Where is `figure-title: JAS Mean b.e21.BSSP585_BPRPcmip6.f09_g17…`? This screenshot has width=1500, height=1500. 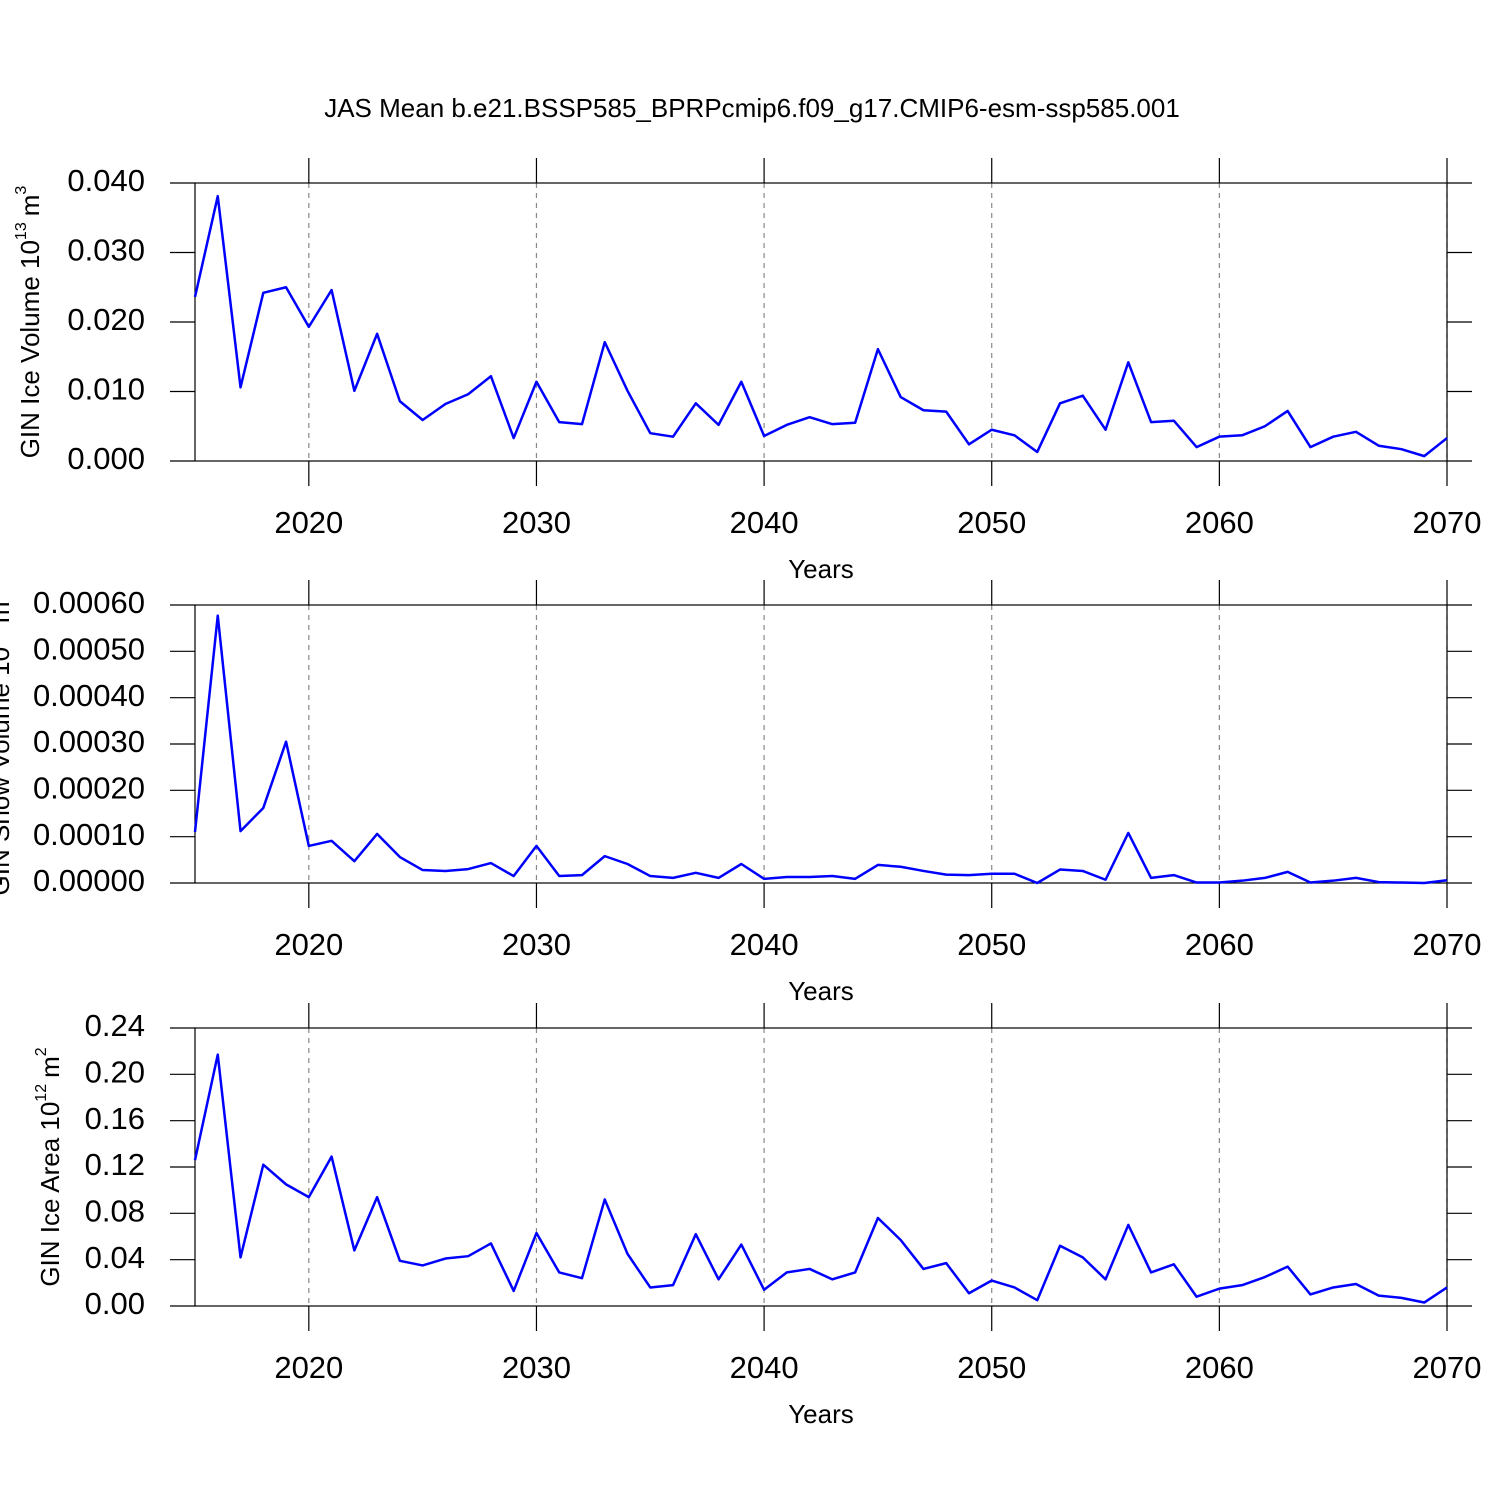 figure-title: JAS Mean b.e21.BSSP585_BPRPcmip6.f09_g17… is located at coordinates (752, 108).